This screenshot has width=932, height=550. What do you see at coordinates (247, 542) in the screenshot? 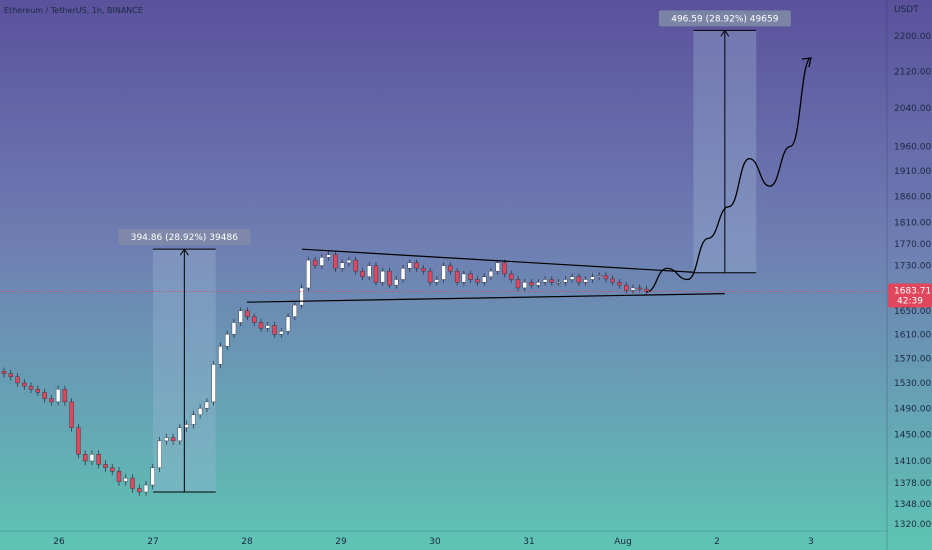
I see `x-tick-label: 28` at bounding box center [247, 542].